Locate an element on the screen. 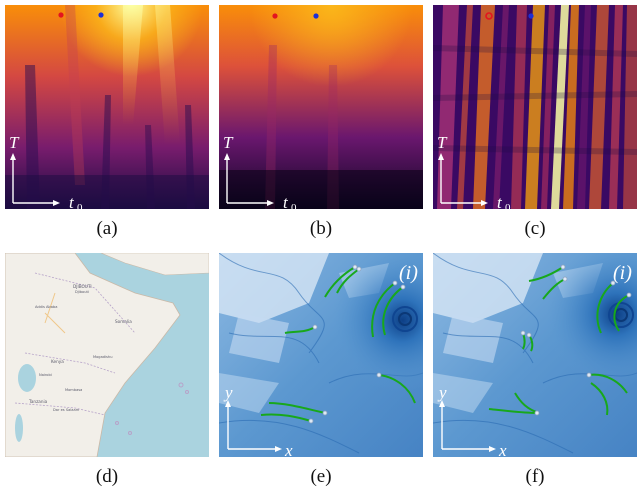 This screenshot has width=637, height=493. feature-curves is located at coordinates (338, 344).